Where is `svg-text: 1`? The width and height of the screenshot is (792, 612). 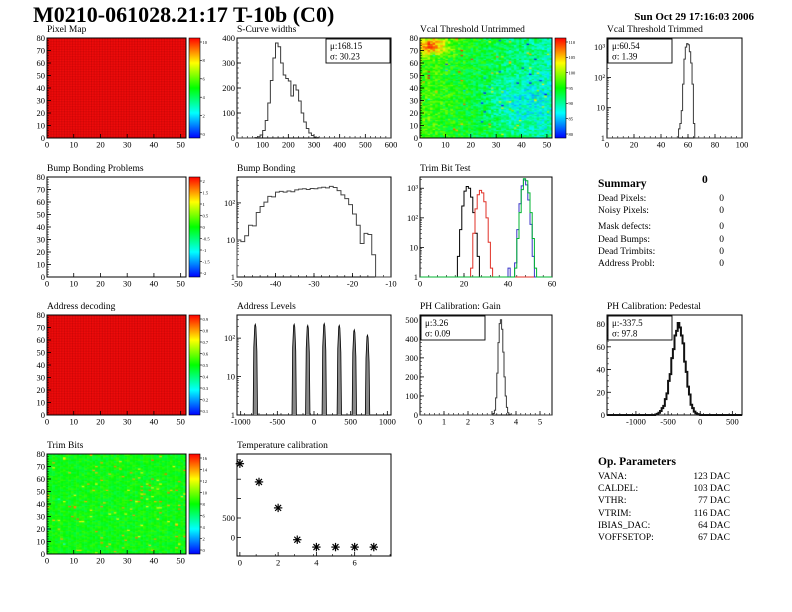 svg-text: 1 is located at coordinates (416, 277).